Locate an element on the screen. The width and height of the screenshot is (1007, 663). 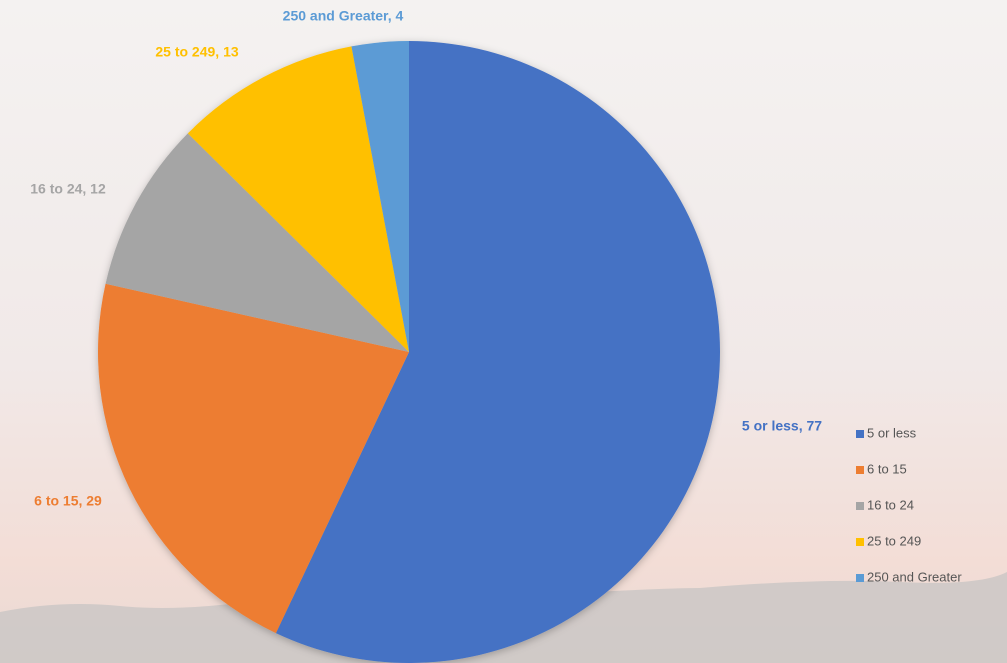
legend-label: 6 to 15 is located at coordinates (887, 468).